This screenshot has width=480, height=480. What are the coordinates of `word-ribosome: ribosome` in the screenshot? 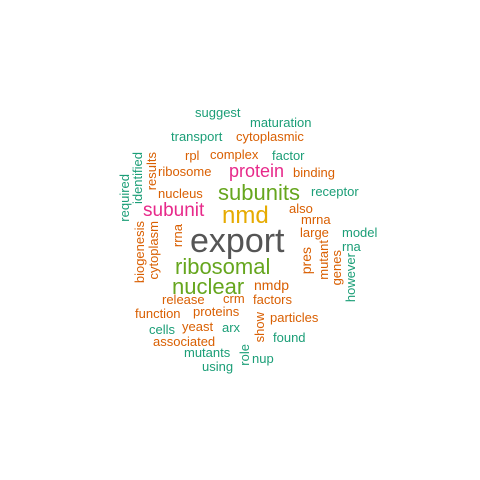 It's located at (185, 171).